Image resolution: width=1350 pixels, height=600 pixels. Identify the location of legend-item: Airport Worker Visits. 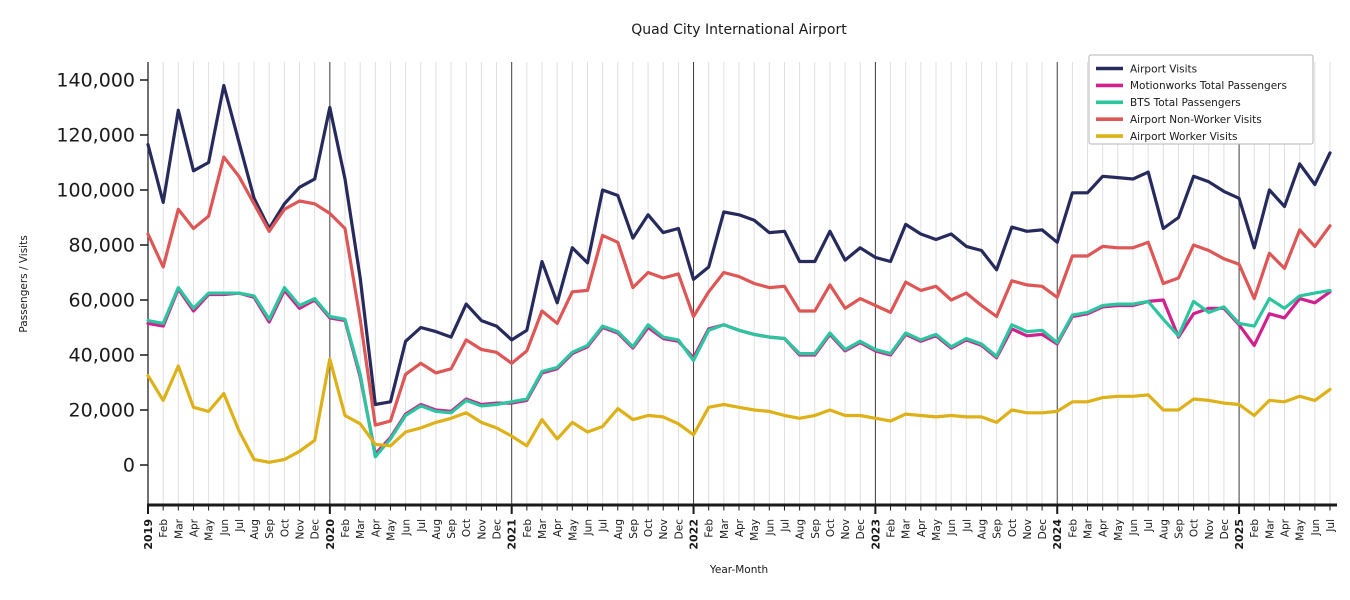
(1166, 137).